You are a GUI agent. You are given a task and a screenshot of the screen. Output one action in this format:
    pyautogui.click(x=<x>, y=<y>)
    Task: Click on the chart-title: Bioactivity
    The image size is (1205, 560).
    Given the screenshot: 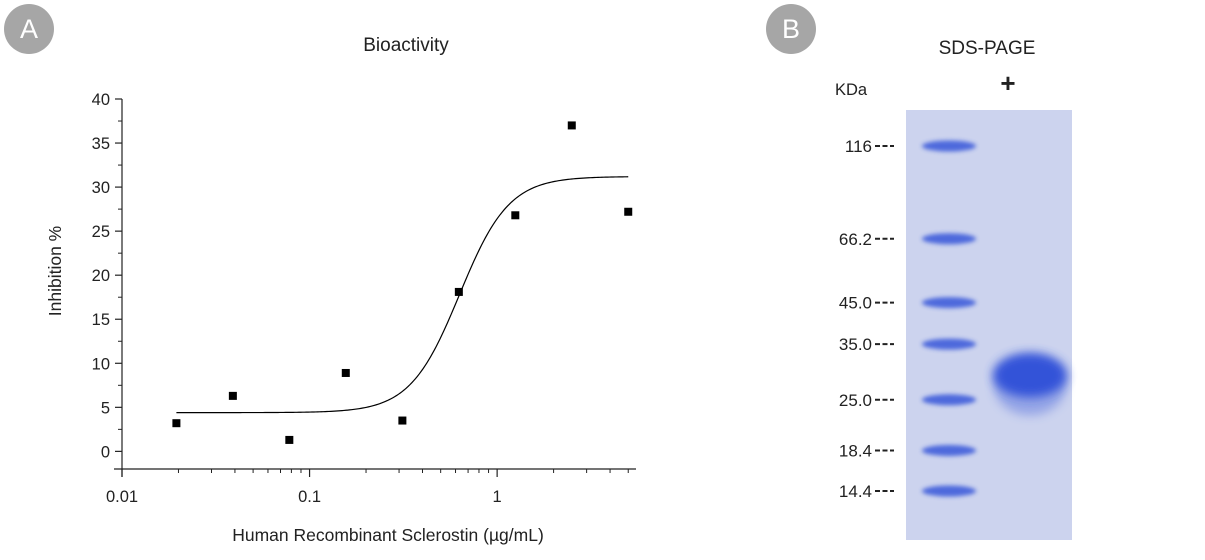 What is the action you would take?
    pyautogui.click(x=406, y=45)
    